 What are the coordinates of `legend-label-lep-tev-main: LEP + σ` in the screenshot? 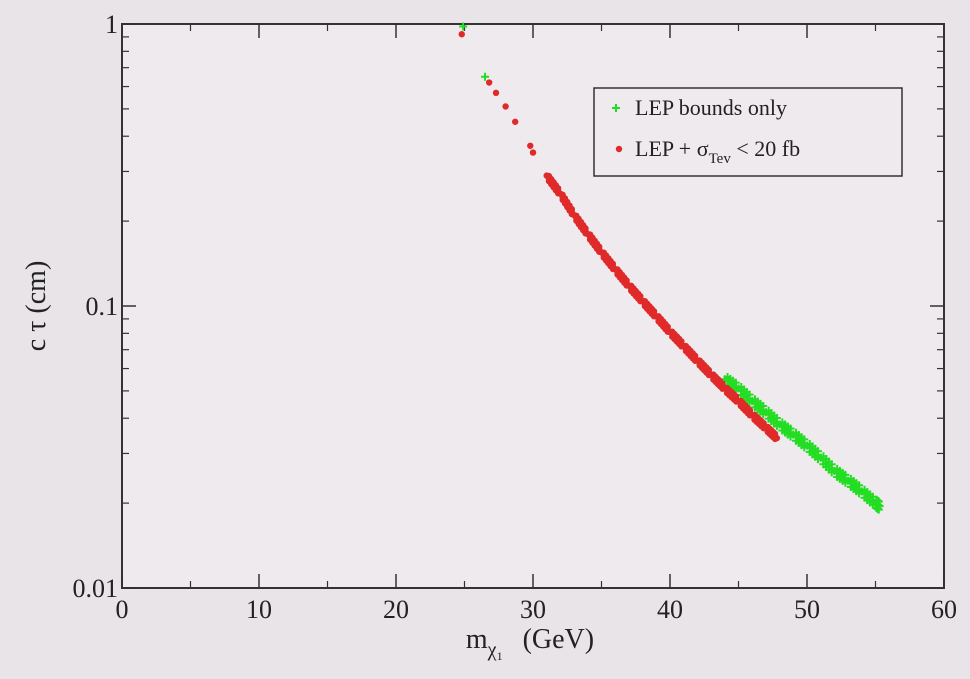 It's located at (672, 148).